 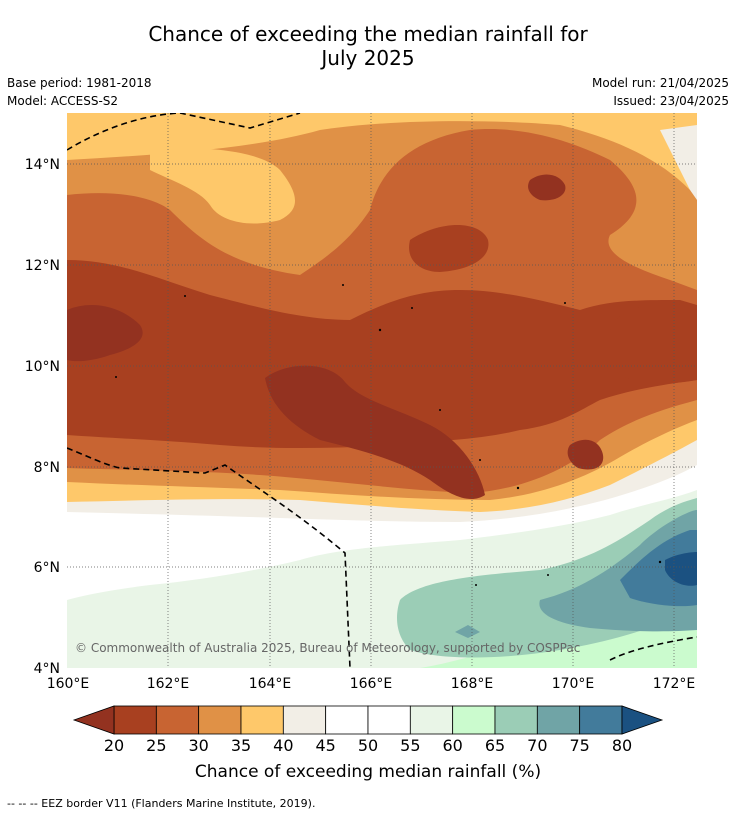 I want to click on colorbar-label: Chance of exceeding median rainfall (%), so click(x=368, y=772).